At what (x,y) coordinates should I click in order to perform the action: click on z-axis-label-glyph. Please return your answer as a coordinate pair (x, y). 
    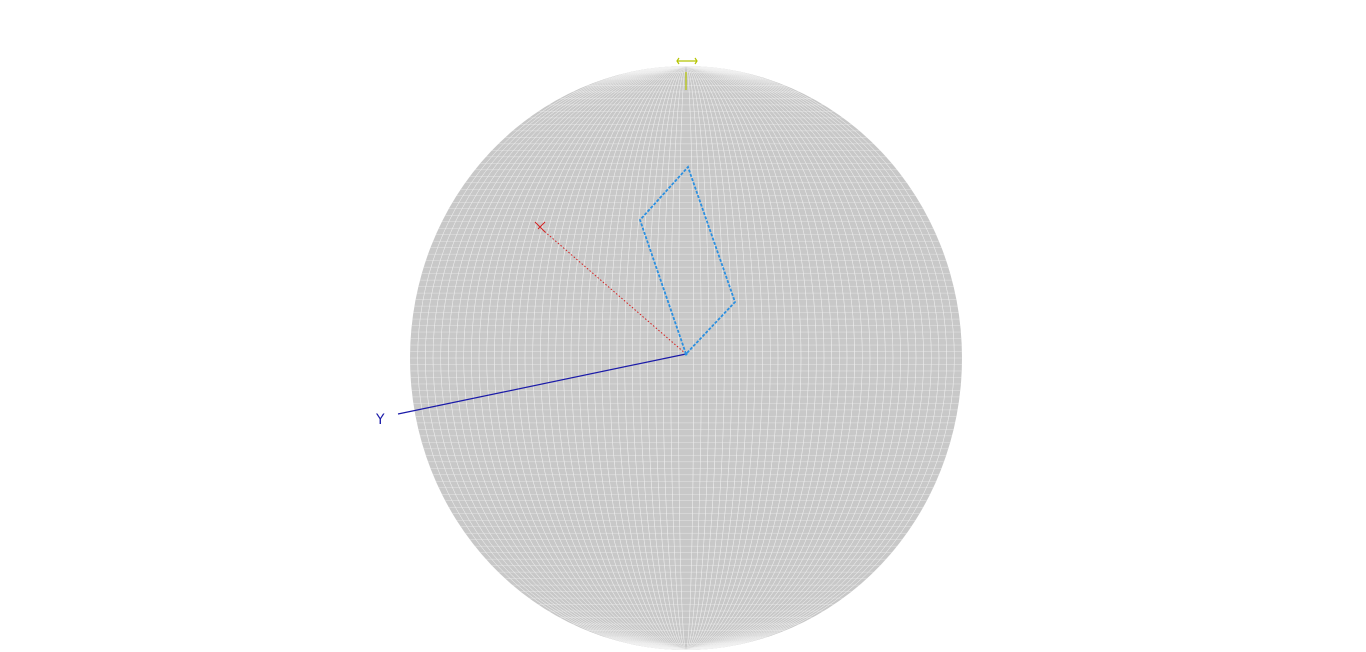
    Looking at the image, I should click on (687, 61).